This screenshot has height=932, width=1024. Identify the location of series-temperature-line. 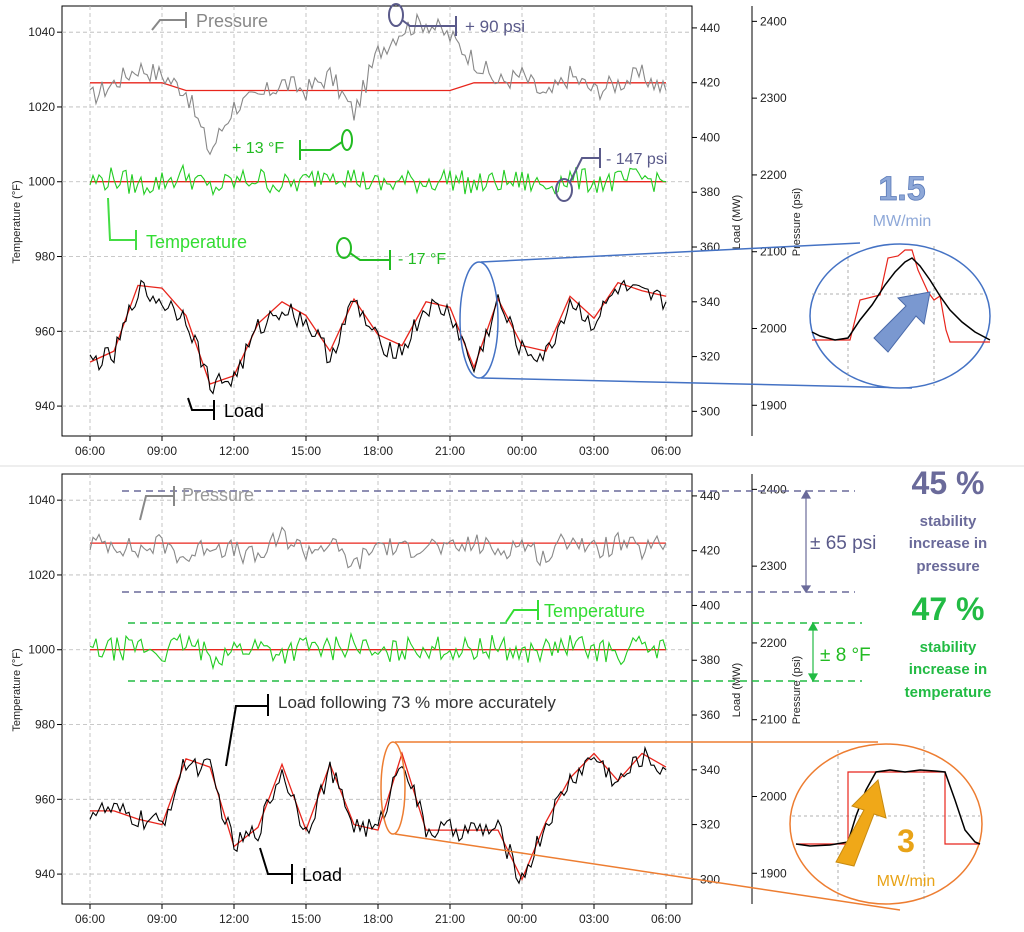
(378, 180).